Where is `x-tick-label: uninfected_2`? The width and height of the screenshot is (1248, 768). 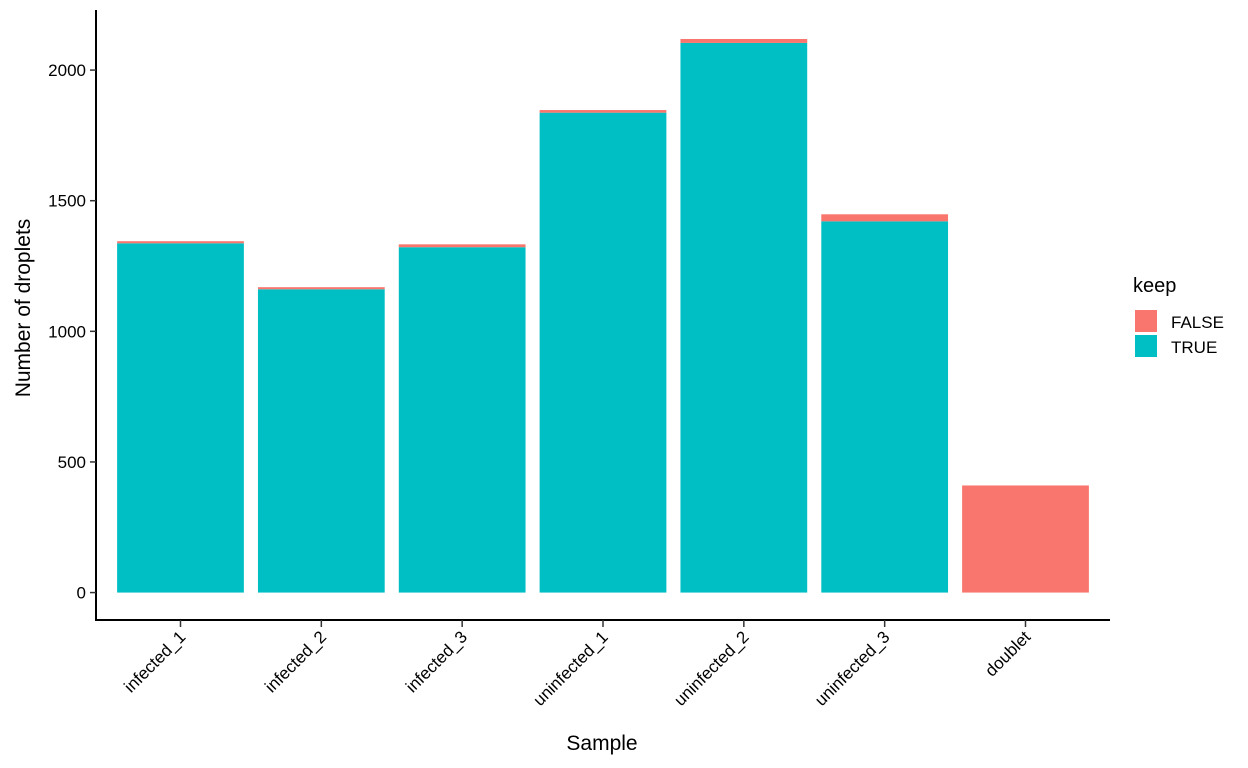
x-tick-label: uninfected_2 is located at coordinates (711, 668).